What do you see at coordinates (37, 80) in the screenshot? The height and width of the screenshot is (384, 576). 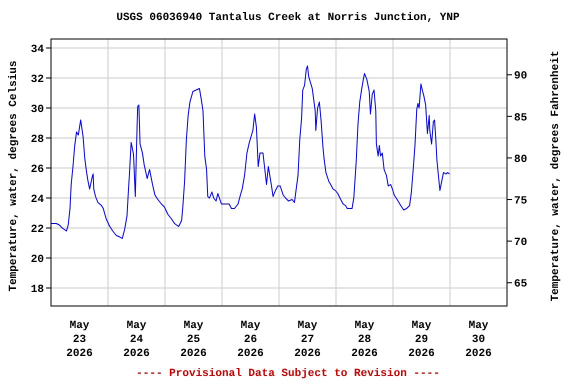 I see `y-tick-label: 32` at bounding box center [37, 80].